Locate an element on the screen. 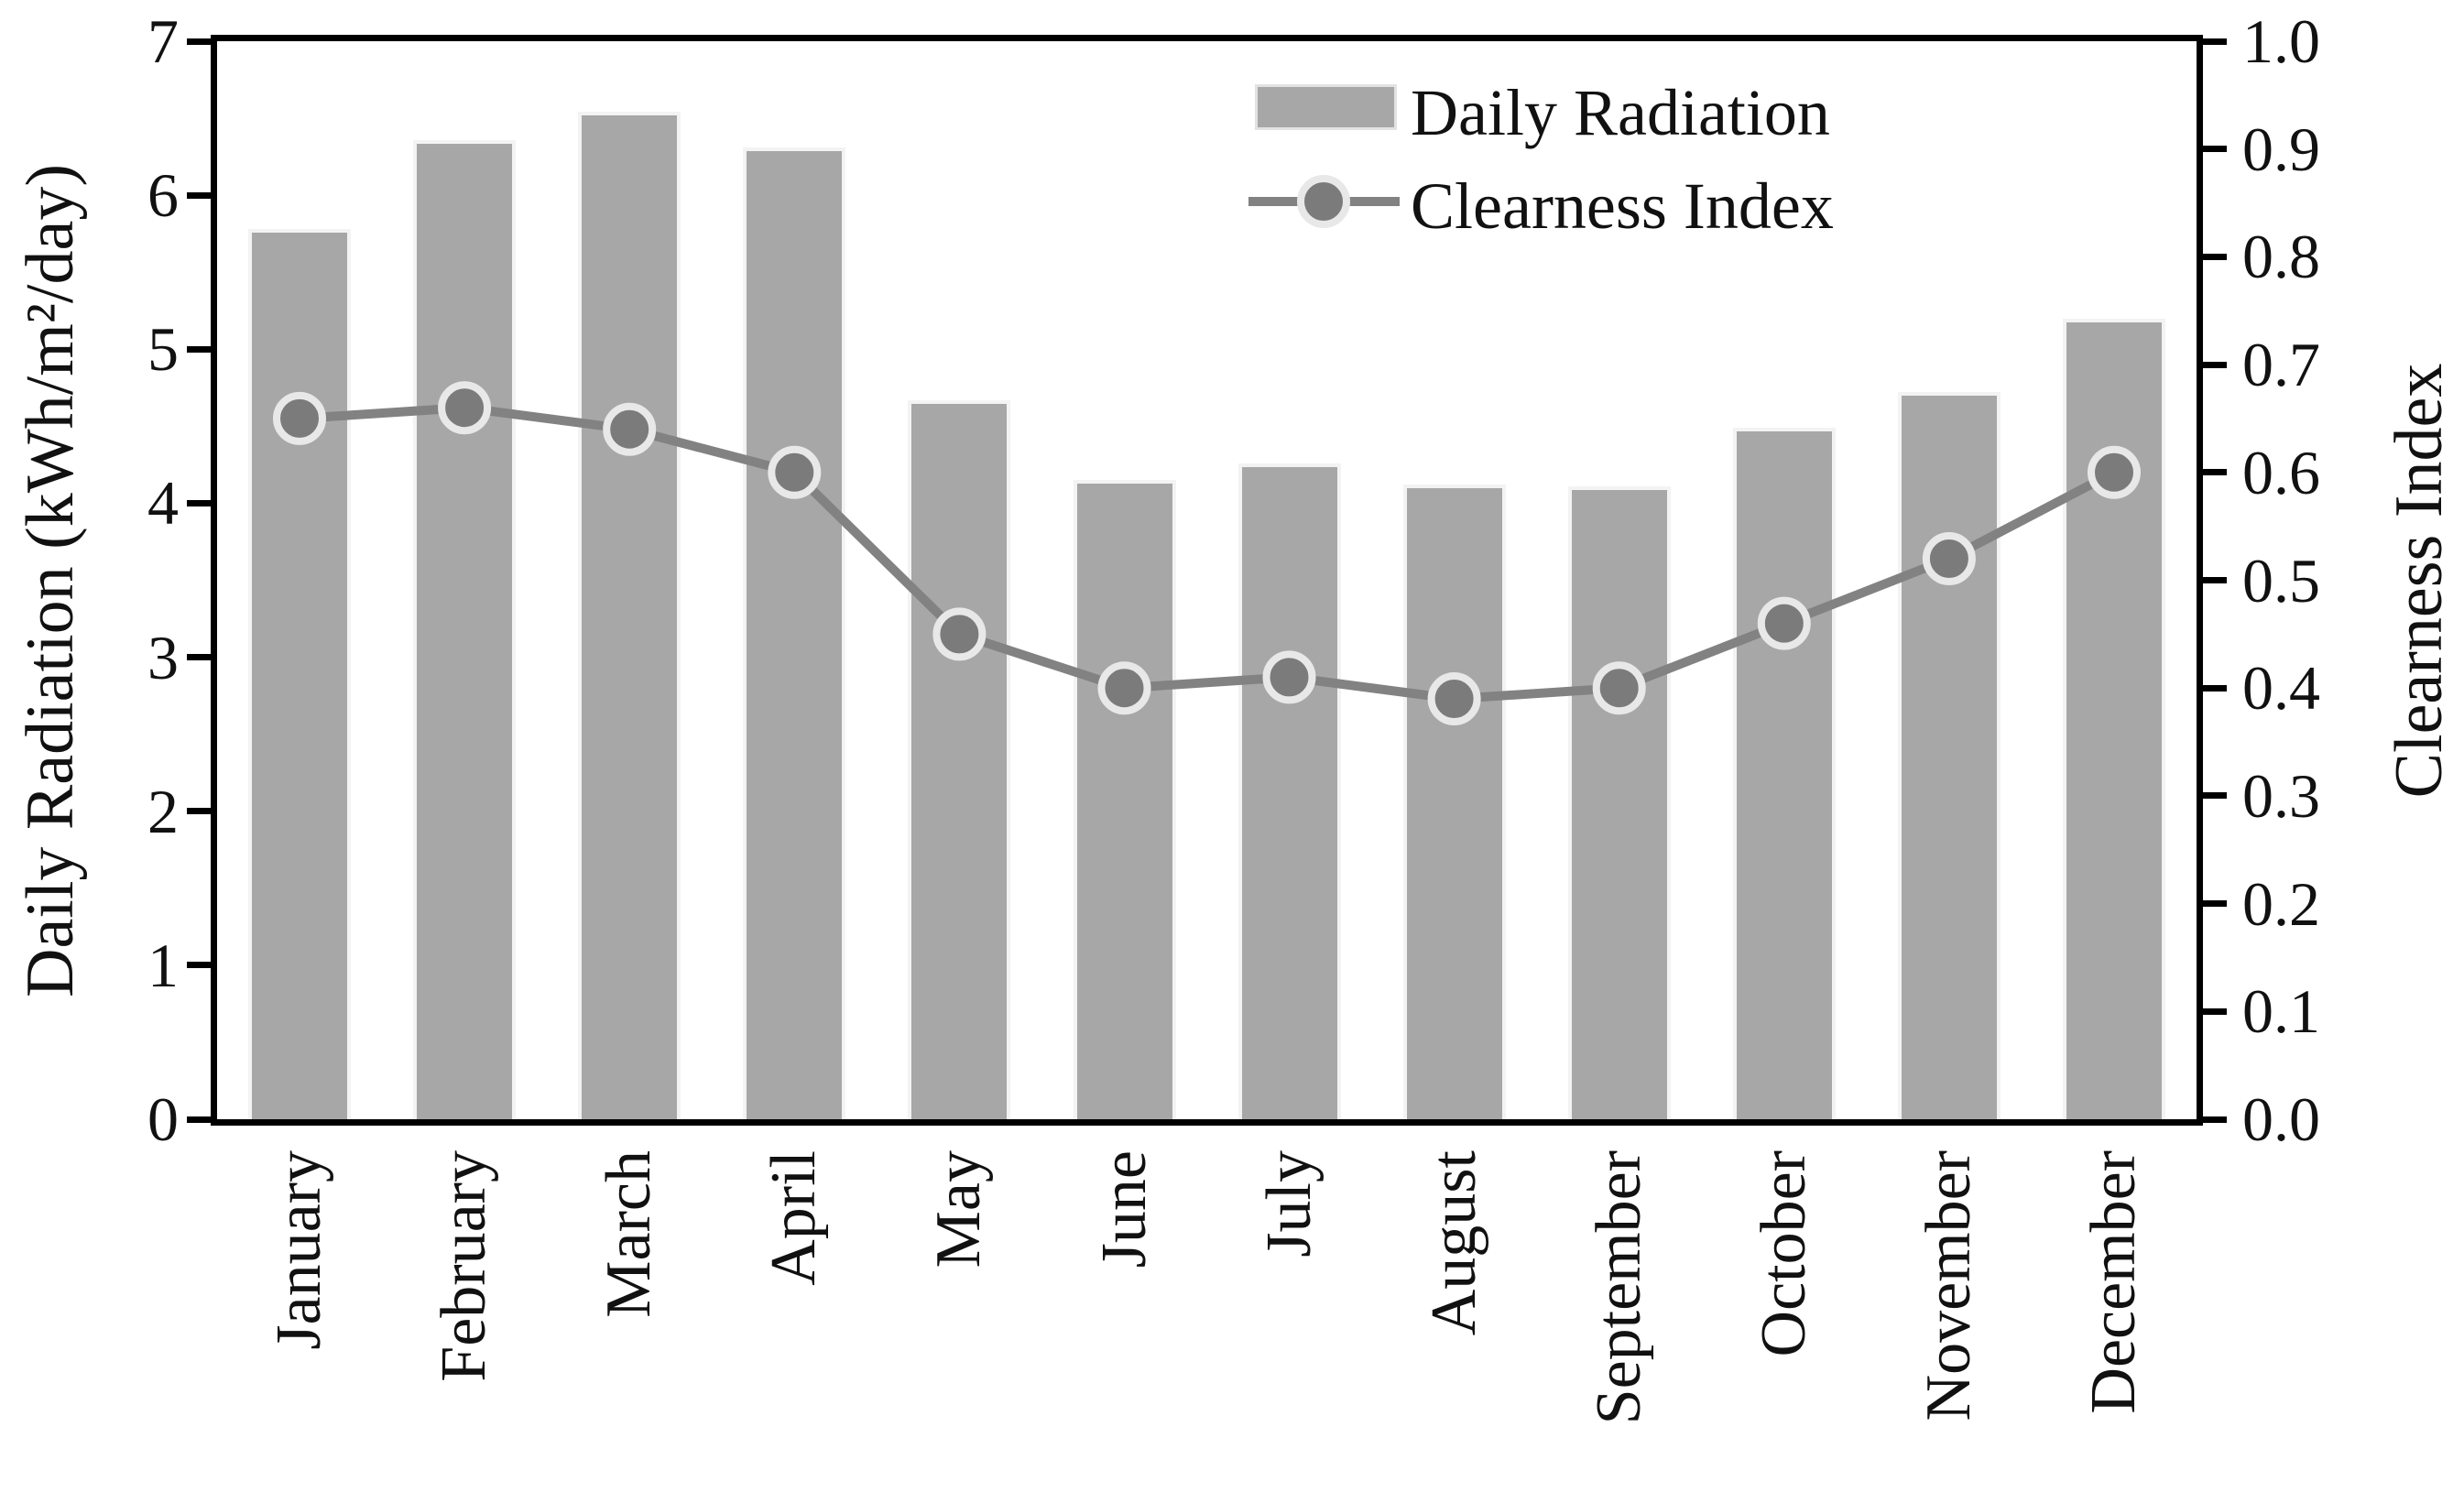 The width and height of the screenshot is (2464, 1492). left-axis-tick-label: 2 is located at coordinates (163, 811).